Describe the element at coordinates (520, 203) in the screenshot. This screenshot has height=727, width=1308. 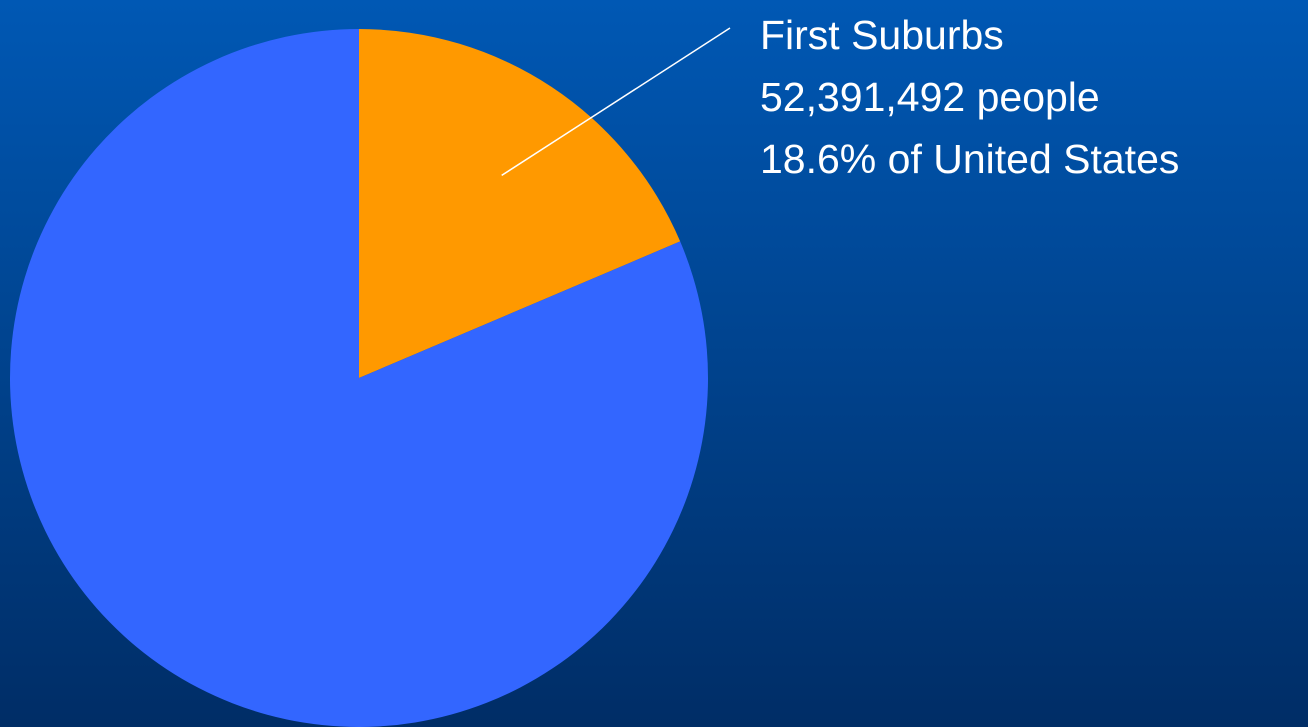
I see `pie-slice` at that location.